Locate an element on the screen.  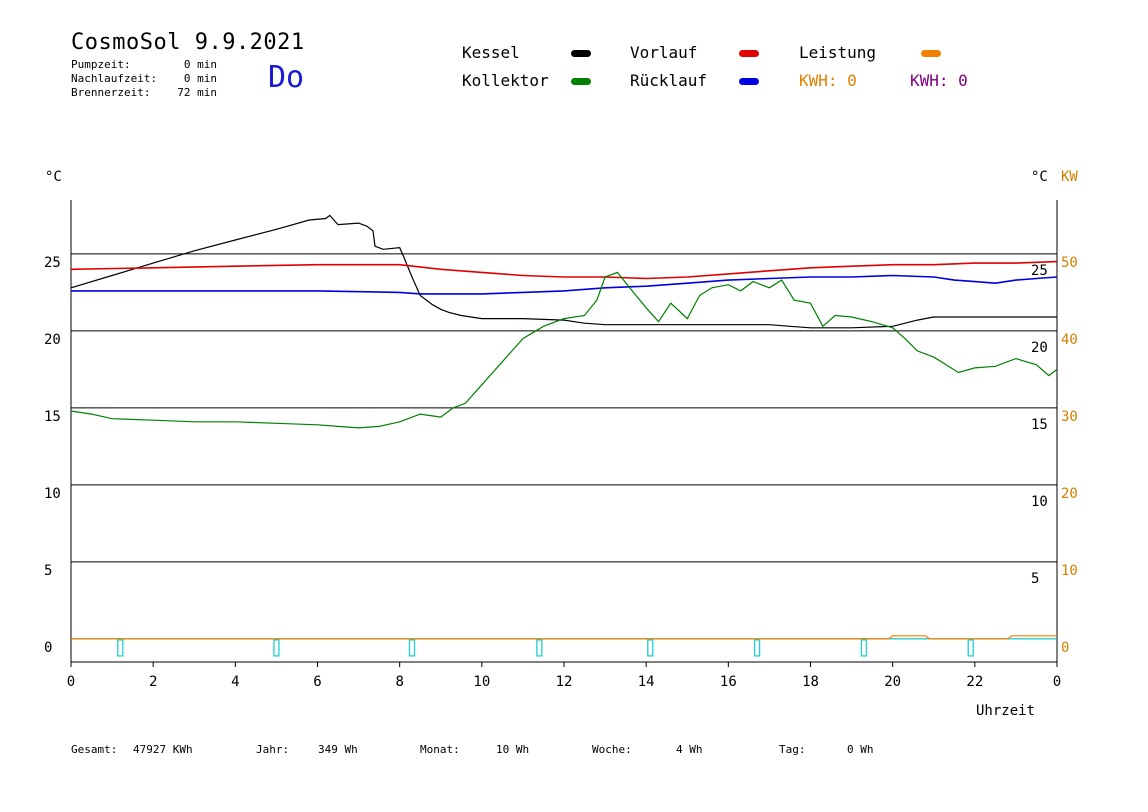
x-tick-label: 12 is located at coordinates (564, 682).